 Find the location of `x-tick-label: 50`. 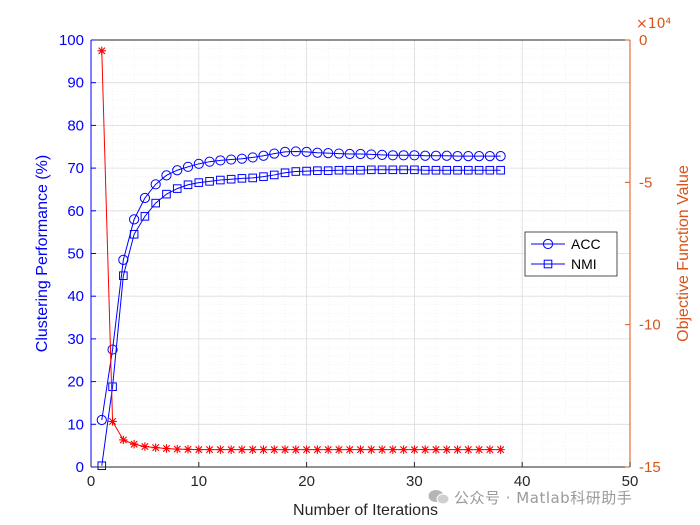

x-tick-label: 50 is located at coordinates (630, 481).